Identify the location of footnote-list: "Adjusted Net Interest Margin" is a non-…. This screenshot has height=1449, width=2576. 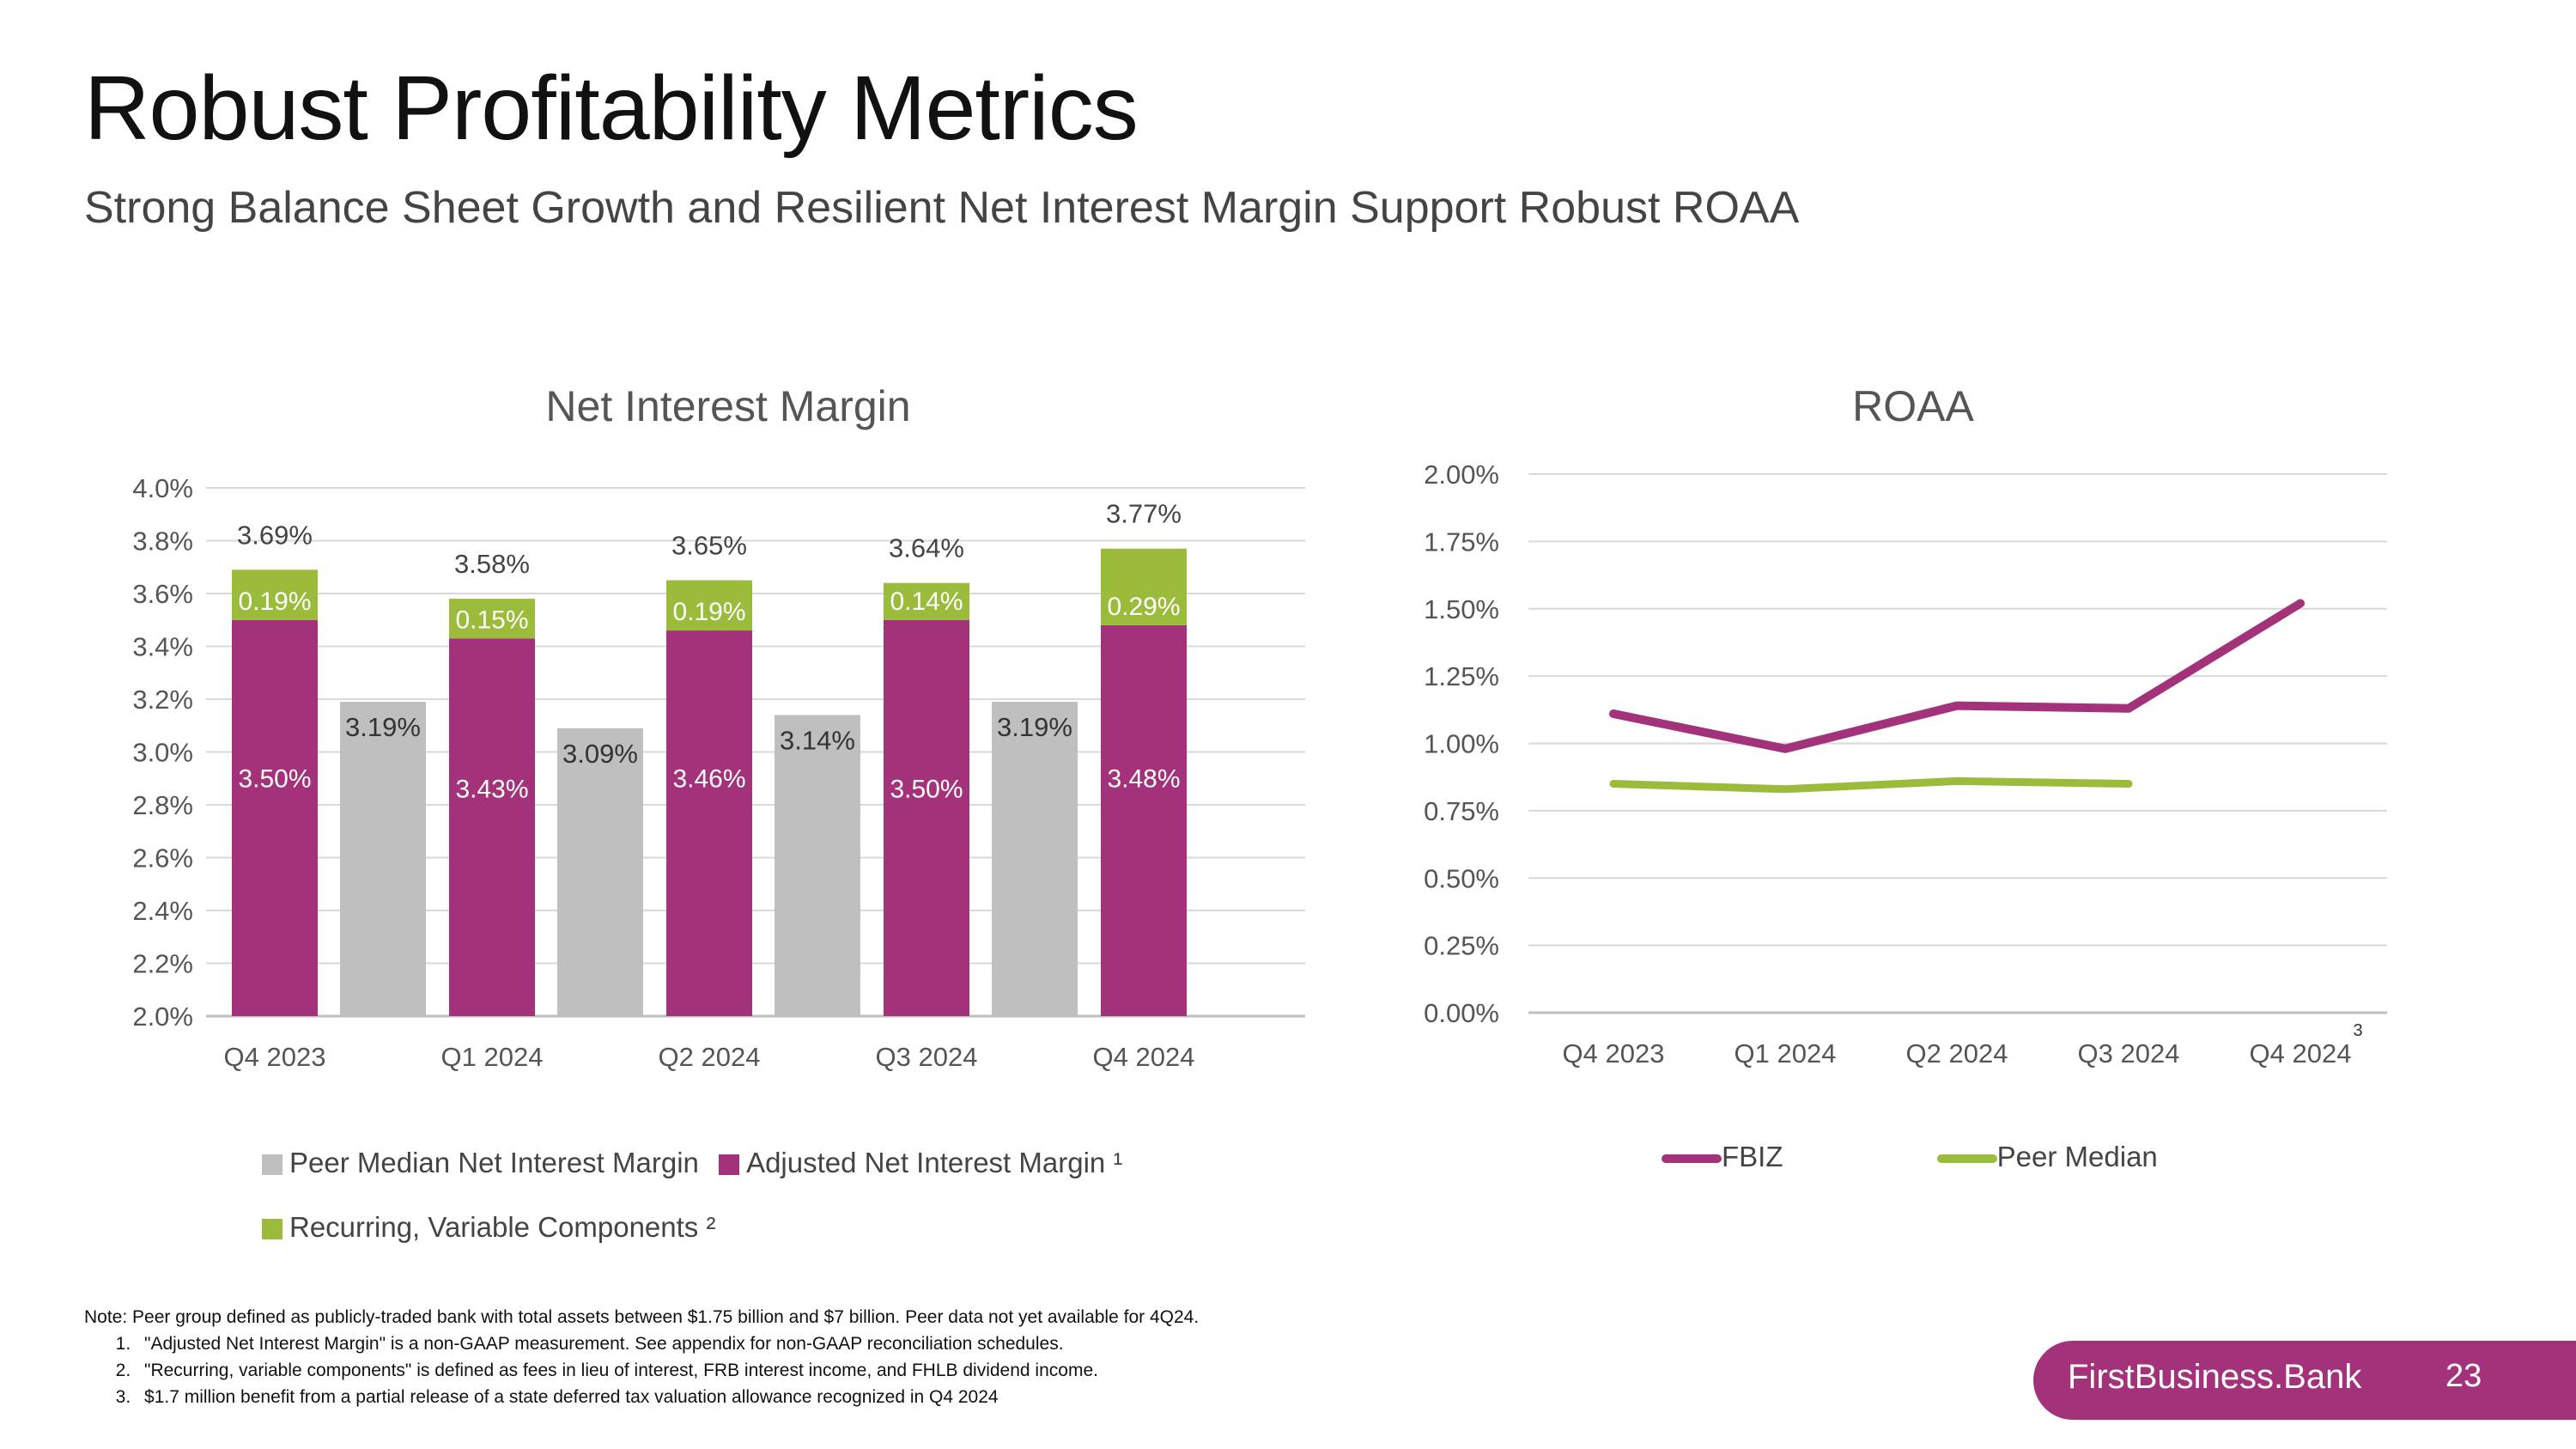
(814, 1370).